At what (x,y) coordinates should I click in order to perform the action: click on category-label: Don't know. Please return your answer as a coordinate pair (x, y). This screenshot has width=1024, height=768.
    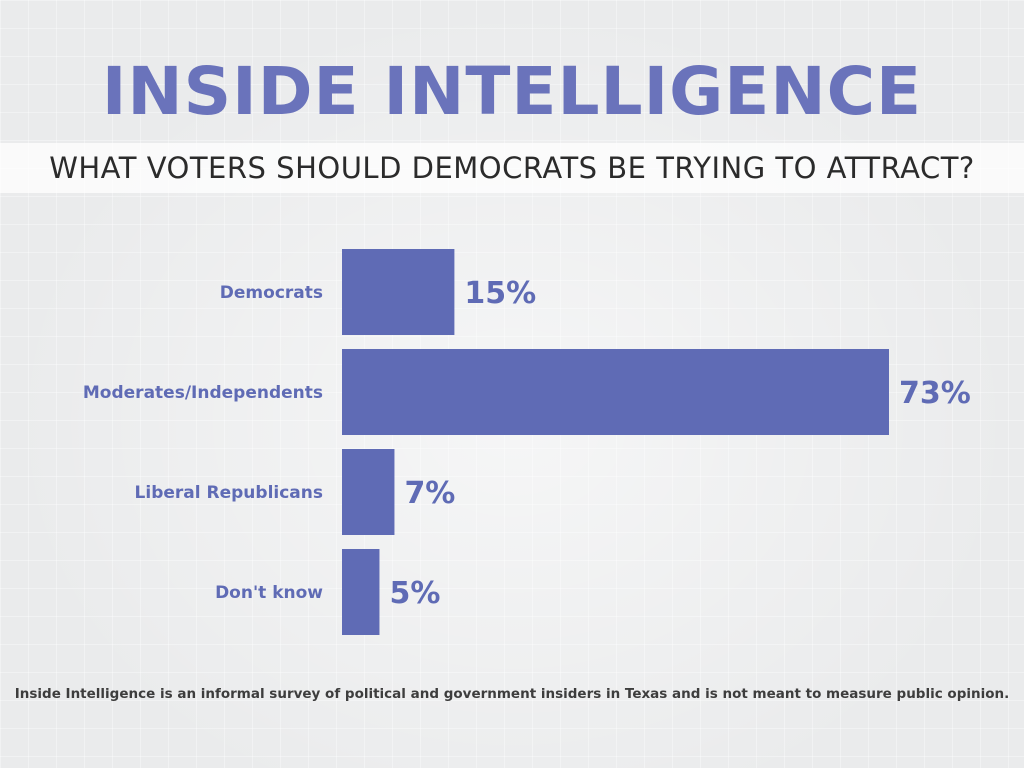
    Looking at the image, I should click on (269, 593).